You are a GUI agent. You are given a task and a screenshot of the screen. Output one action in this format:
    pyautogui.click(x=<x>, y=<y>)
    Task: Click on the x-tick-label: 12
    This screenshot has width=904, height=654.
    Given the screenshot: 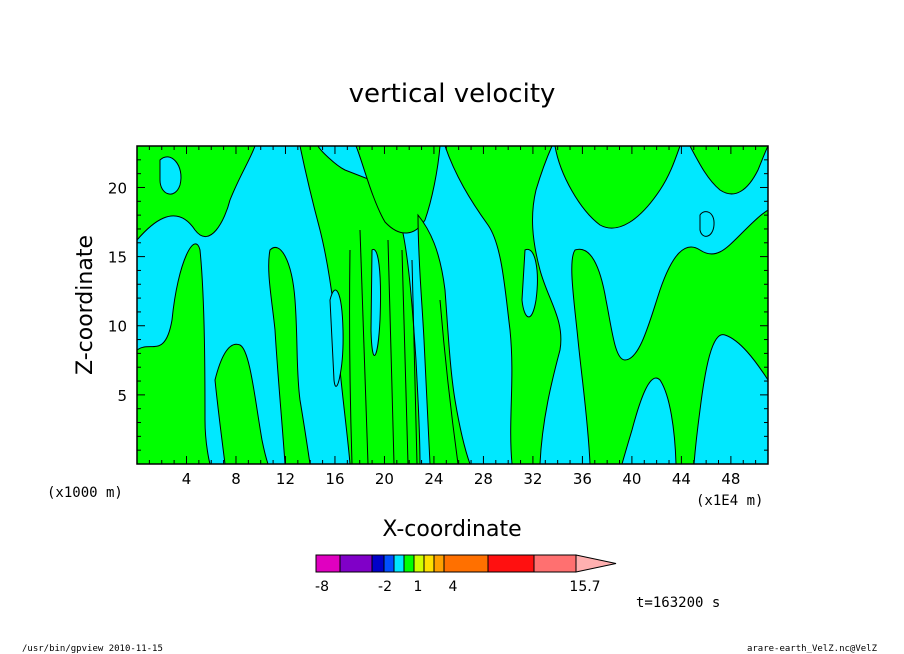 What is the action you would take?
    pyautogui.click(x=285, y=479)
    